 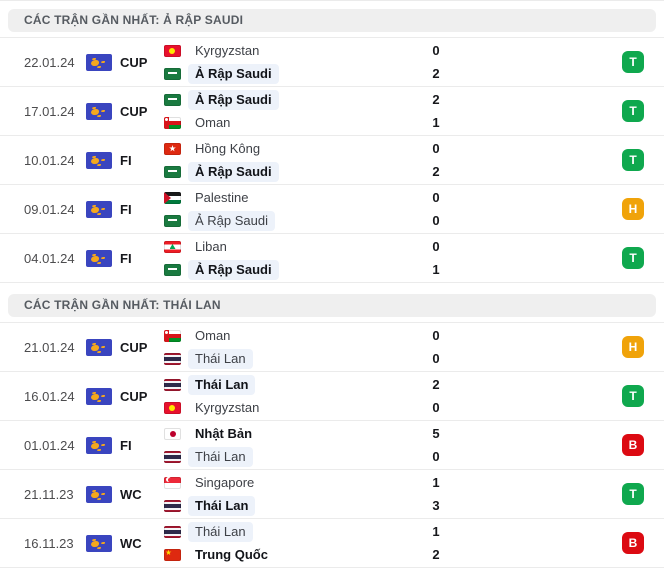 I want to click on team-name: Nhật Bản, so click(x=224, y=433).